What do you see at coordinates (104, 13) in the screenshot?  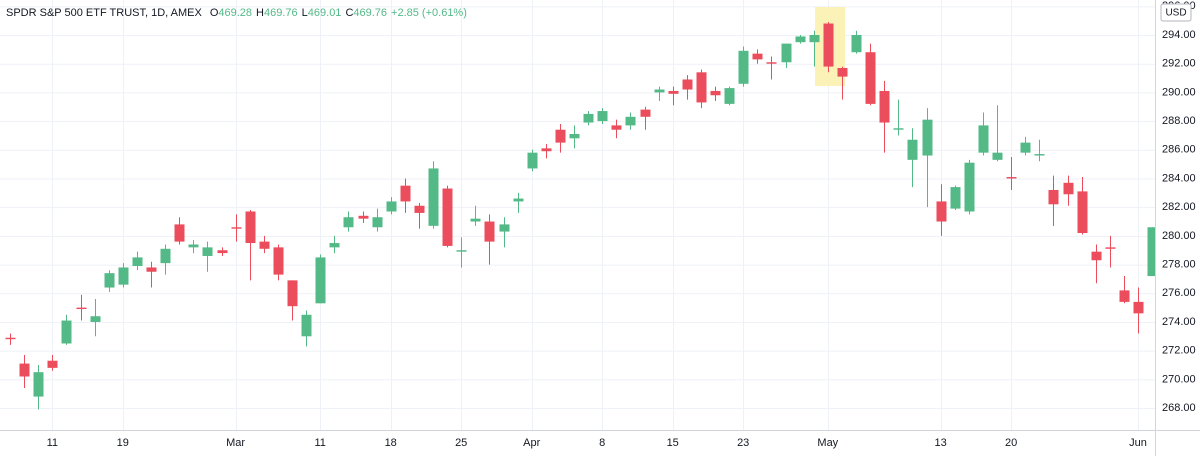 I see `legend-title: SPDR S&P 500 ETF TRUST, 1D, AMEX` at bounding box center [104, 13].